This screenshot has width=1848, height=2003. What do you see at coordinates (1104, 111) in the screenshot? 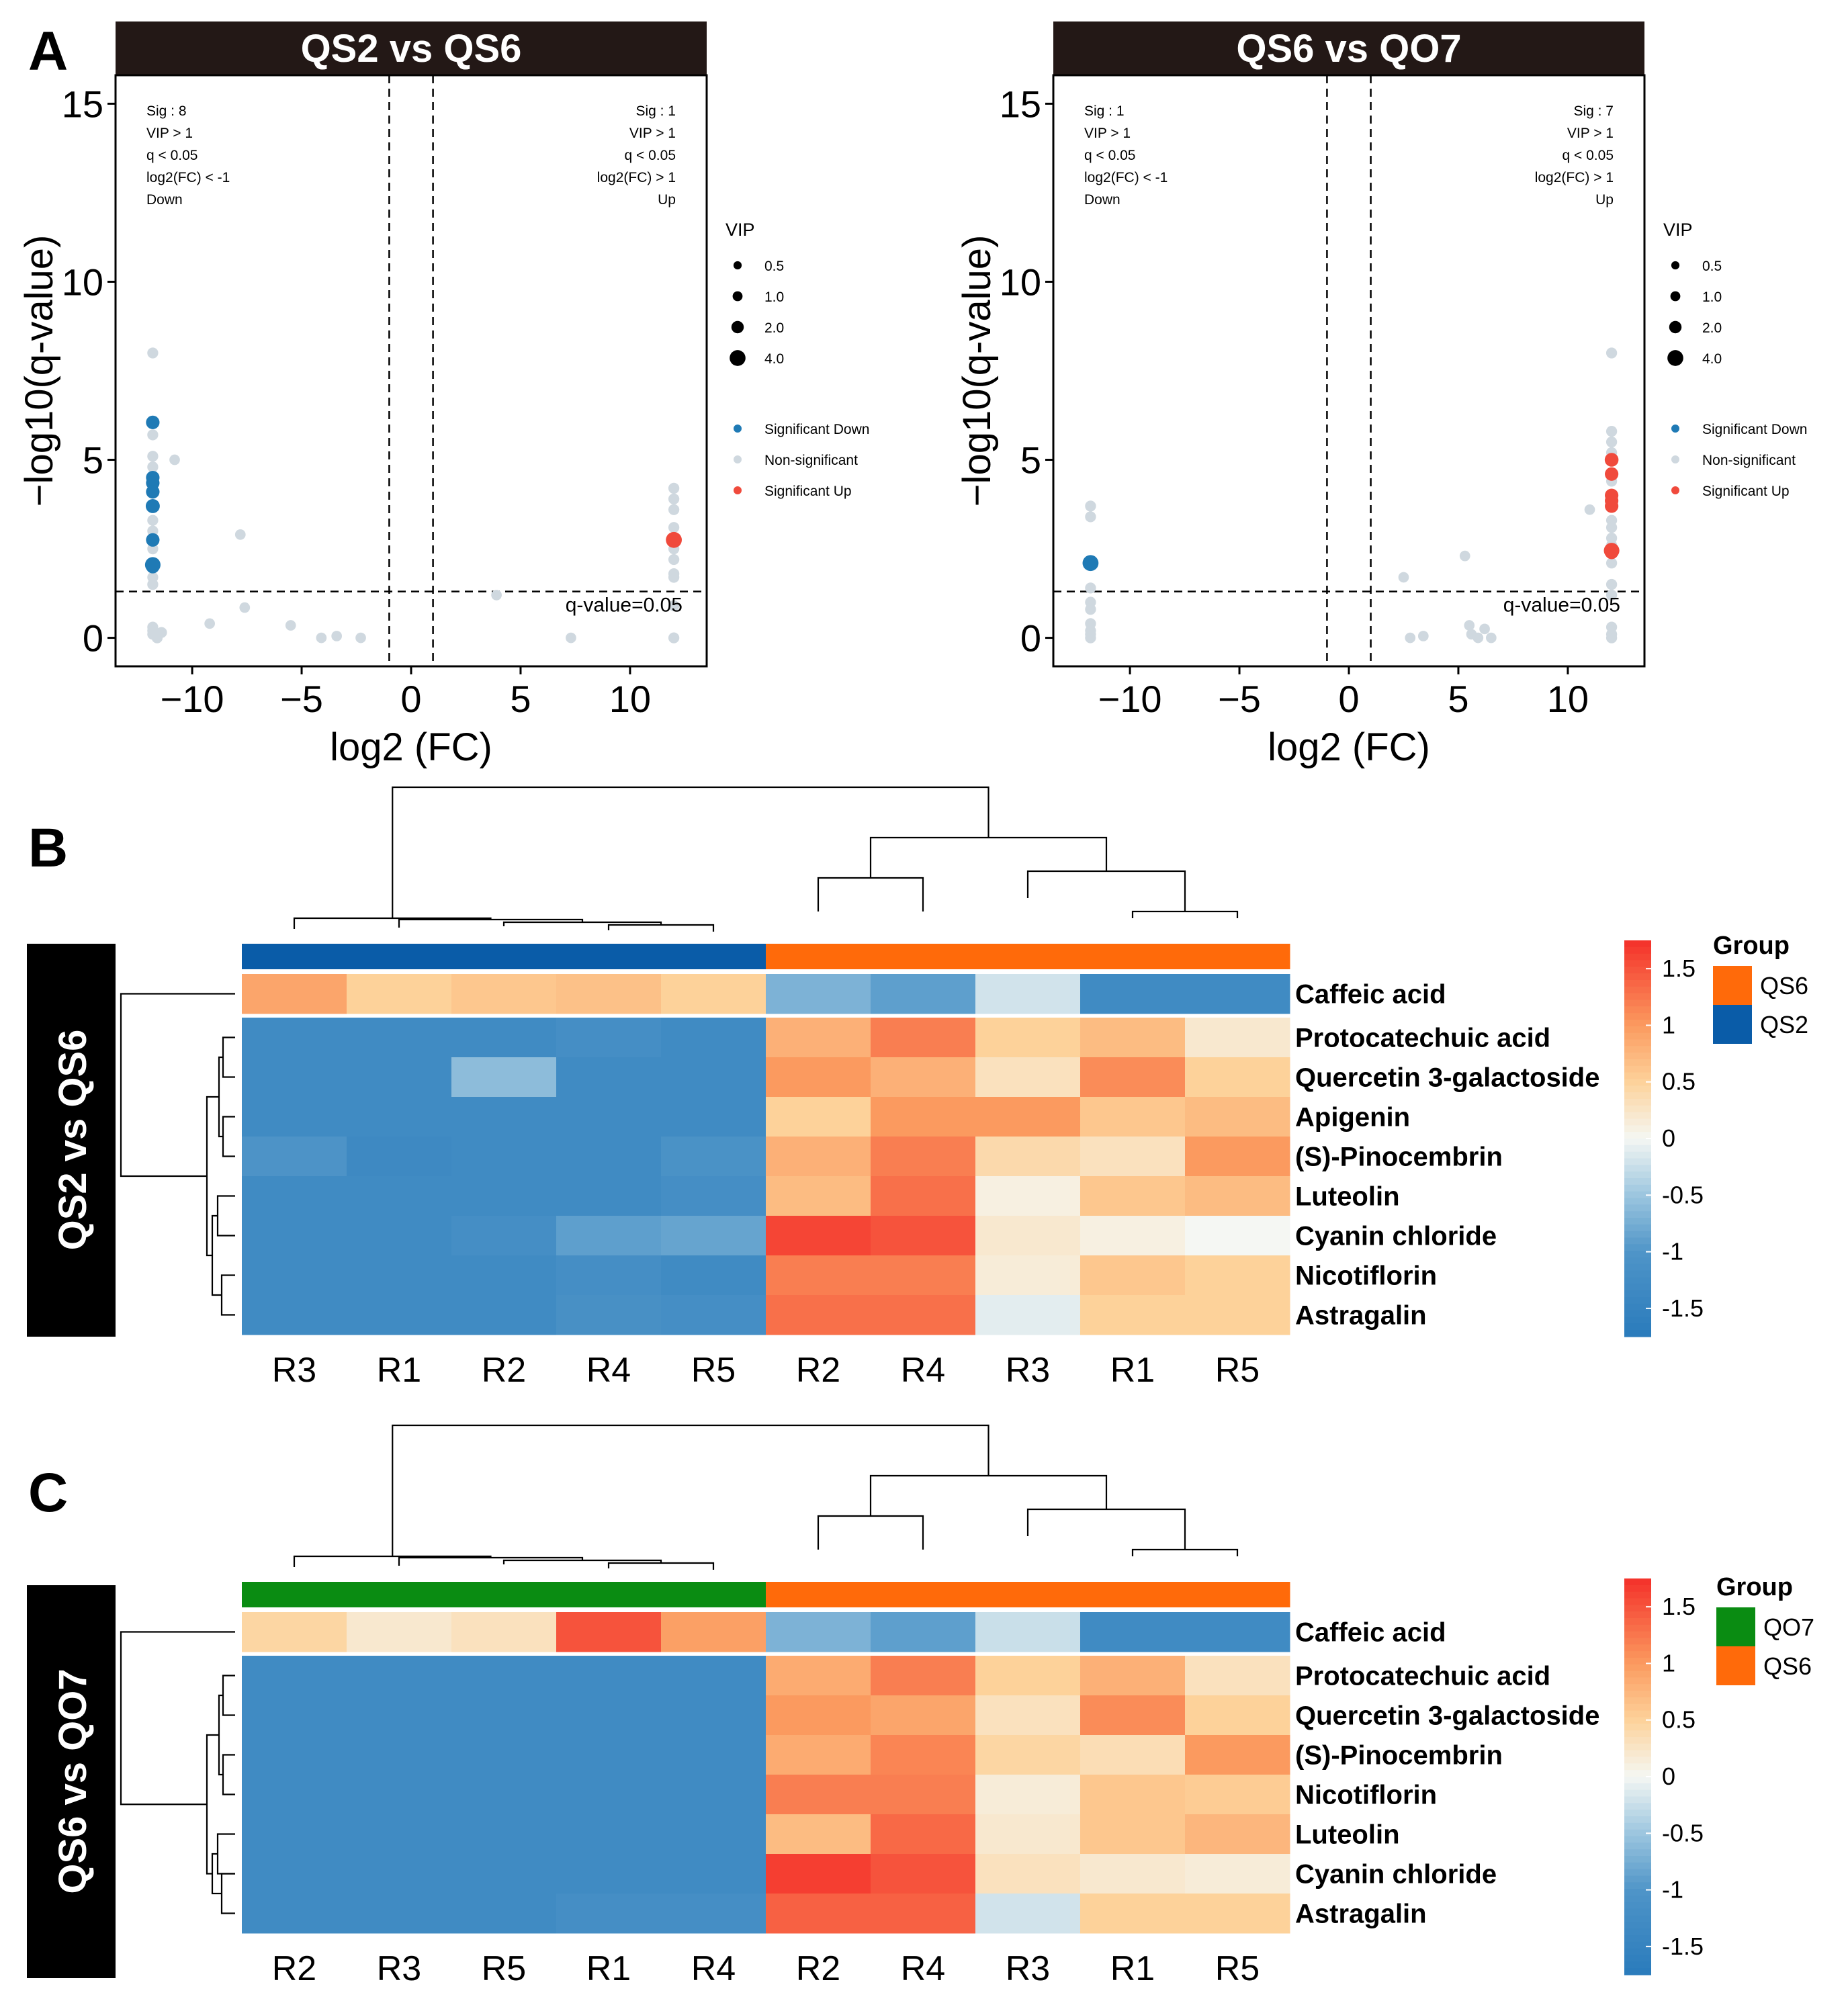
I see `annotation-down: Sig : 1` at bounding box center [1104, 111].